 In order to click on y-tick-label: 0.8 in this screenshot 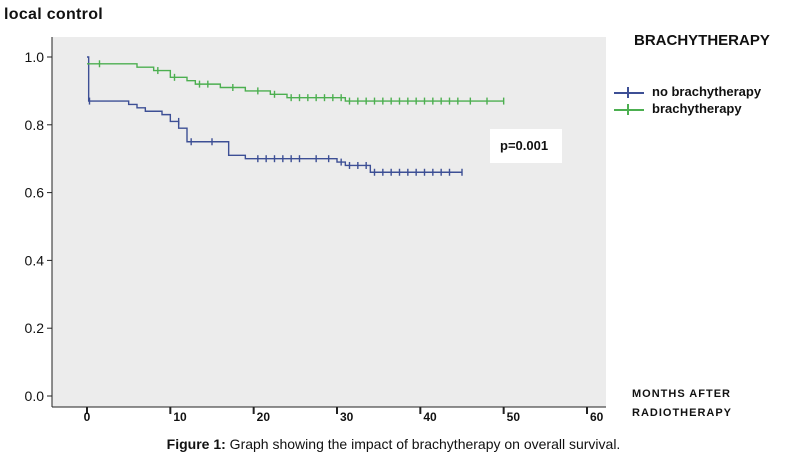, I will do `click(35, 125)`.